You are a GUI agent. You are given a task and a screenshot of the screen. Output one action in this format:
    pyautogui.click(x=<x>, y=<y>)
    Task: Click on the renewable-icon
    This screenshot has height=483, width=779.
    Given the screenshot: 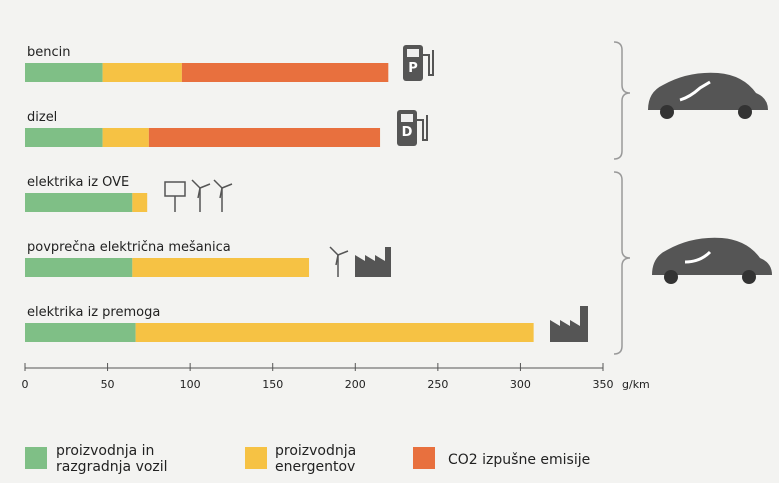 What is the action you would take?
    pyautogui.click(x=198, y=195)
    